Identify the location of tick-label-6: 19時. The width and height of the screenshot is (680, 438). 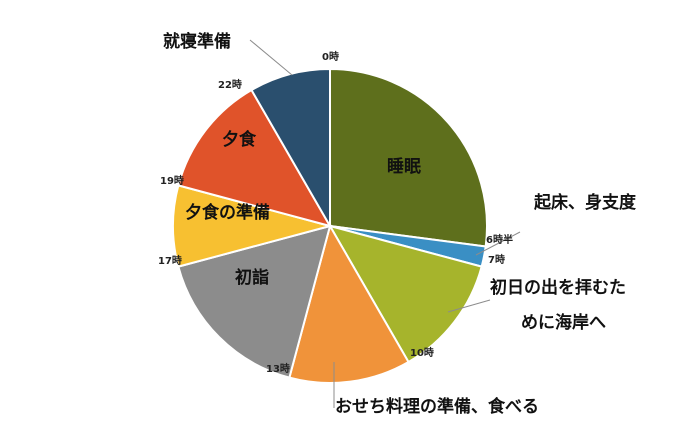
(172, 180).